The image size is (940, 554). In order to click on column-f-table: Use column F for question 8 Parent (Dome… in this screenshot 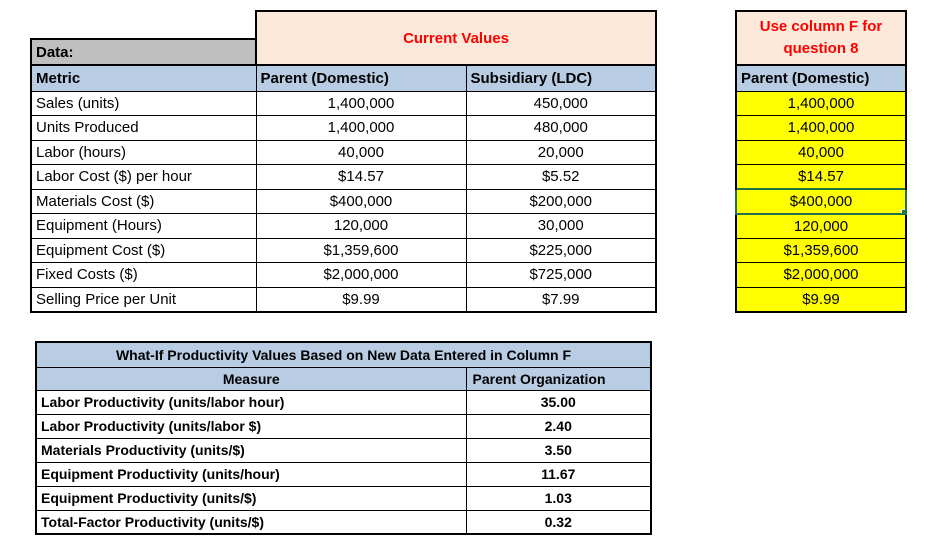, I will do `click(821, 161)`.